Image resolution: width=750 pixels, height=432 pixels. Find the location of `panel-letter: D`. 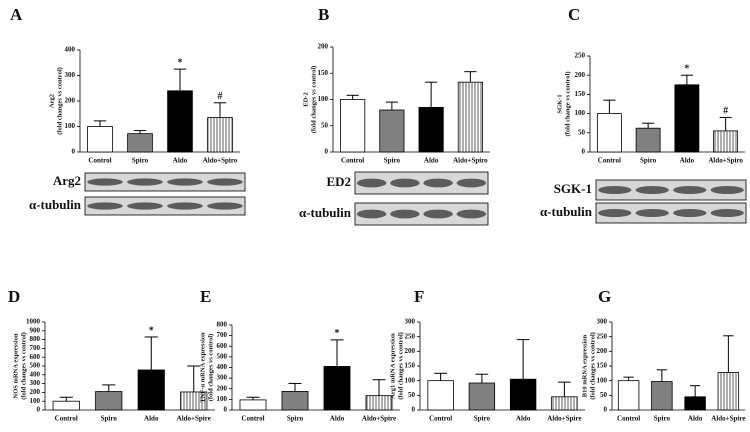

panel-letter: D is located at coordinates (14, 296).